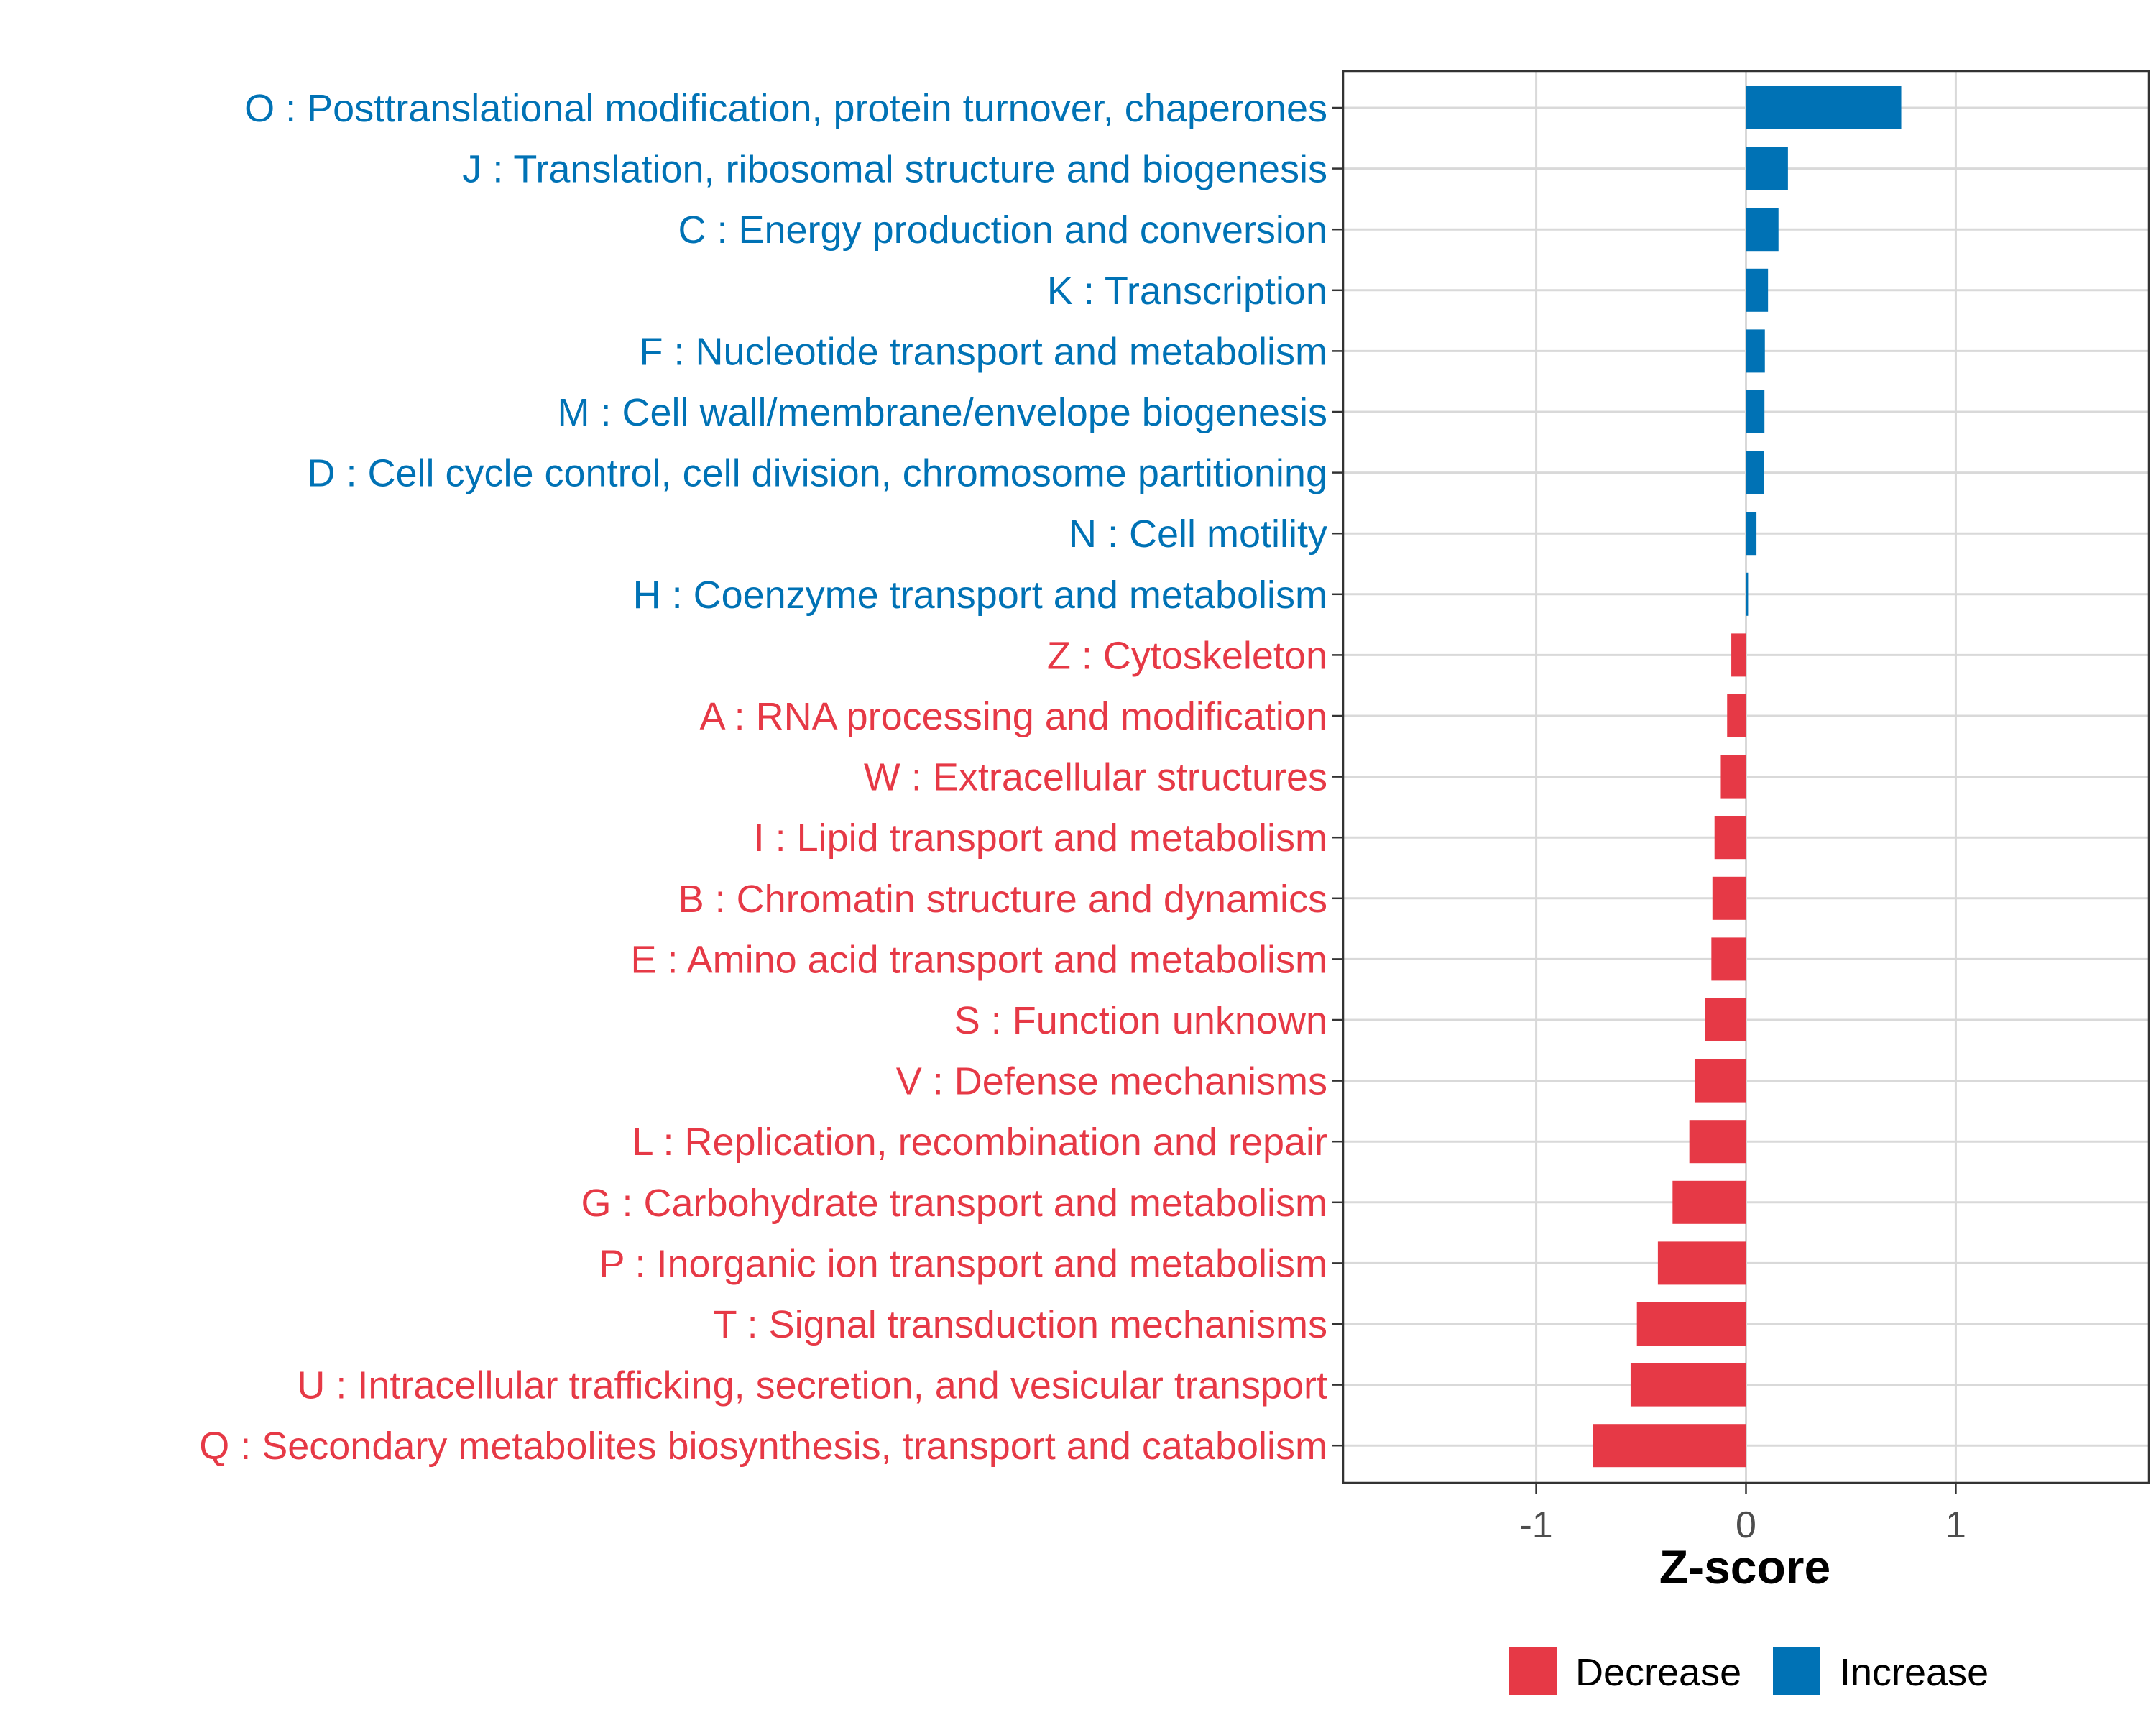  Describe the element at coordinates (1746, 1525) in the screenshot. I see `x-tick-label: 0` at that location.